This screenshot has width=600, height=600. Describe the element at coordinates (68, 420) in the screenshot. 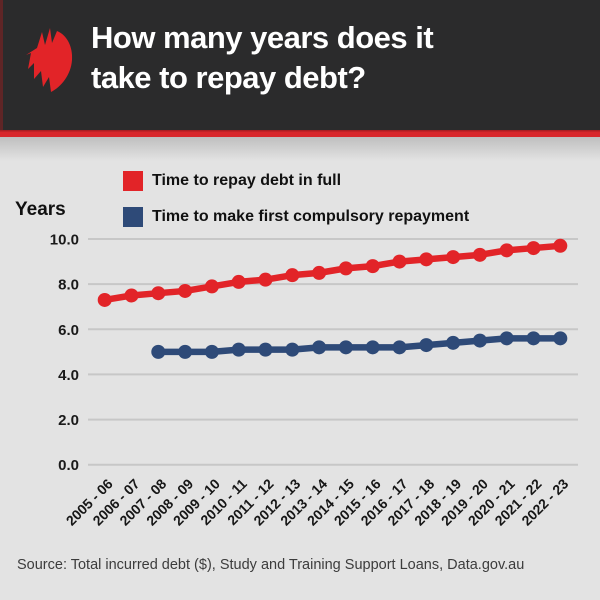

I see `y-tick-label: 2.0` at that location.